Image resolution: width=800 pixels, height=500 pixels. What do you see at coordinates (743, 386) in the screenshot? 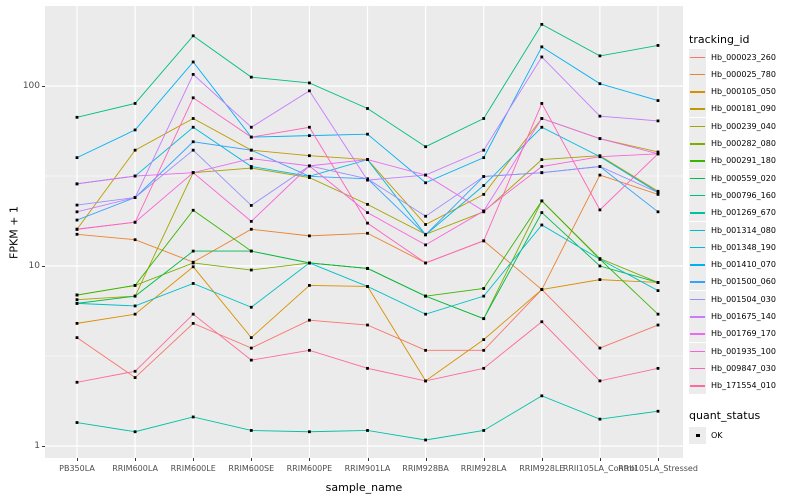
I see `legend-item-label: Hb_171554_010` at bounding box center [743, 386].